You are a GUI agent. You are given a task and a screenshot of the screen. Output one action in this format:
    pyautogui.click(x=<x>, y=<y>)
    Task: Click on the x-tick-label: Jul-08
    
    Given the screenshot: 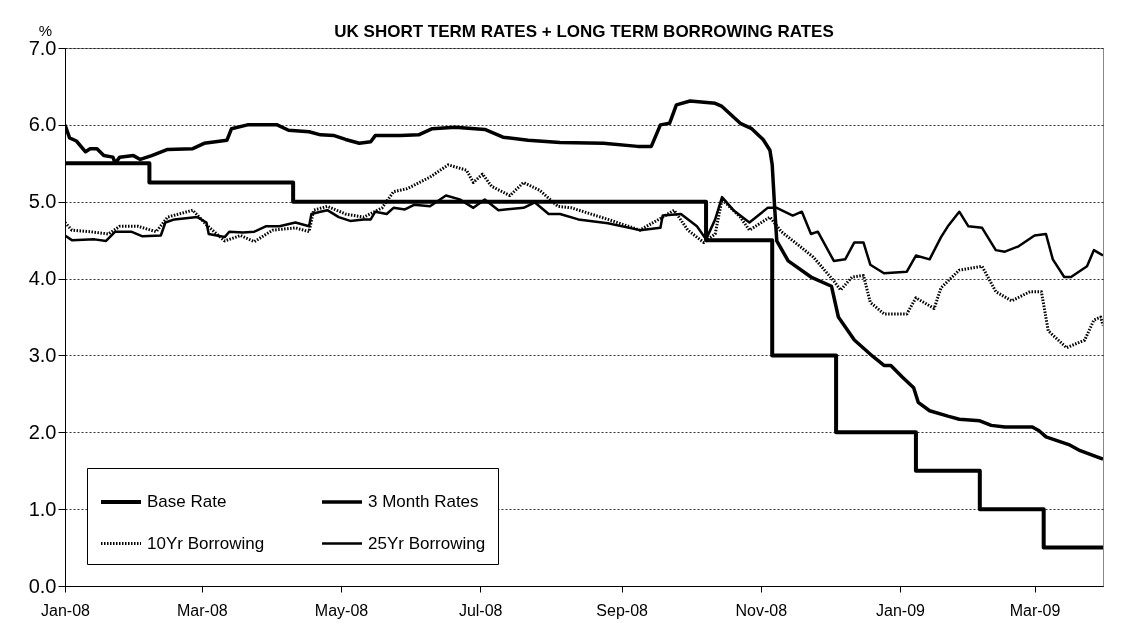 What is the action you would take?
    pyautogui.click(x=480, y=610)
    